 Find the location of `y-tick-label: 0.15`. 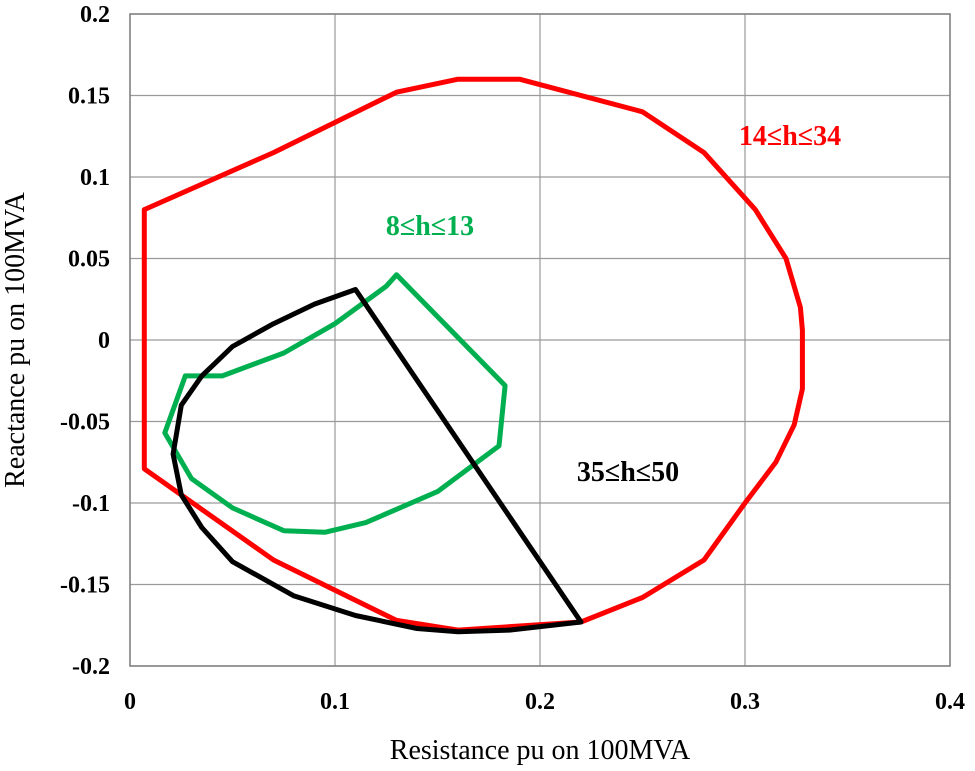

y-tick-label: 0.15 is located at coordinates (89, 97).